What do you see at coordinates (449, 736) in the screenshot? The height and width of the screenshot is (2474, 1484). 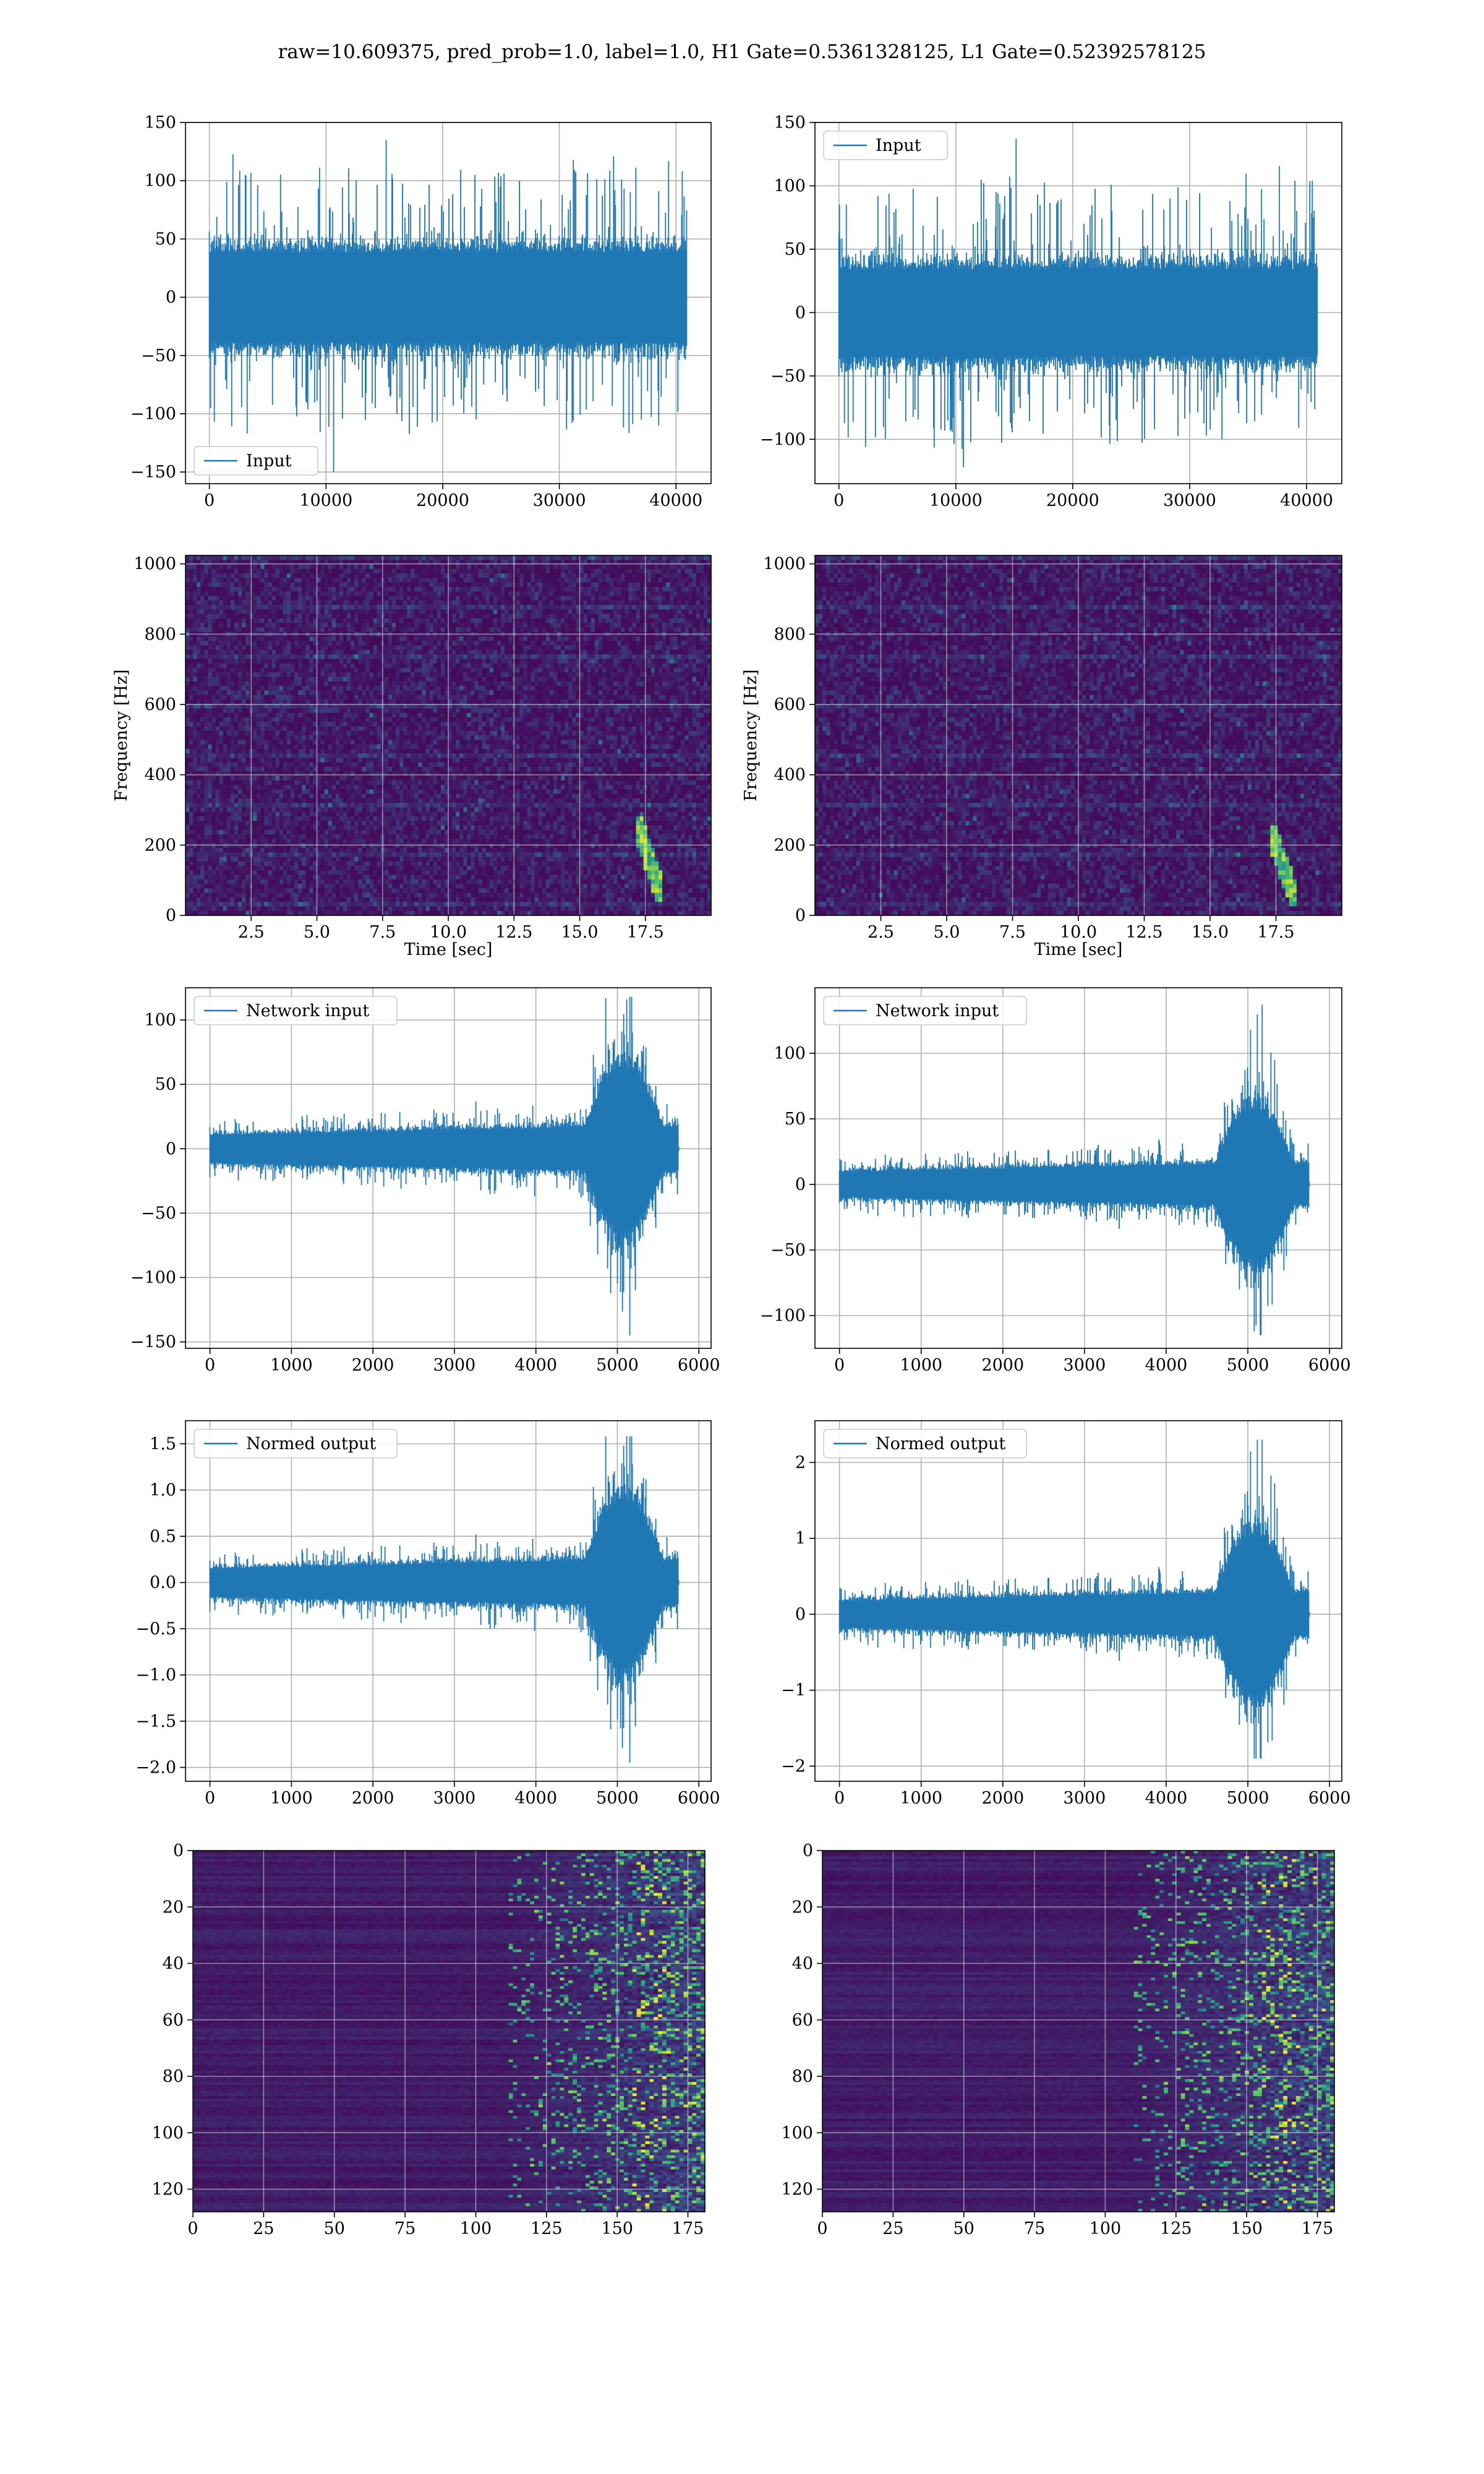 I see `heatmap-cells` at bounding box center [449, 736].